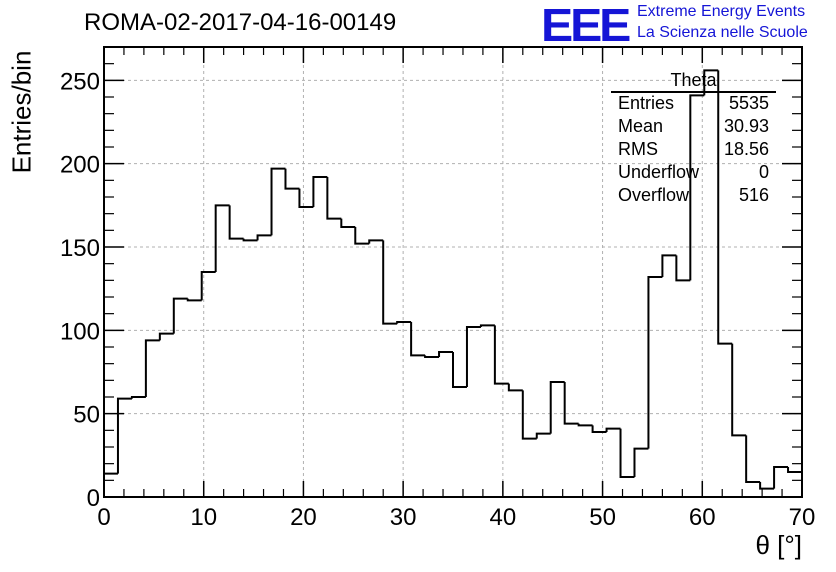 This screenshot has height=572, width=836. I want to click on stats-row-rms: RMS 18.56, so click(693, 149).